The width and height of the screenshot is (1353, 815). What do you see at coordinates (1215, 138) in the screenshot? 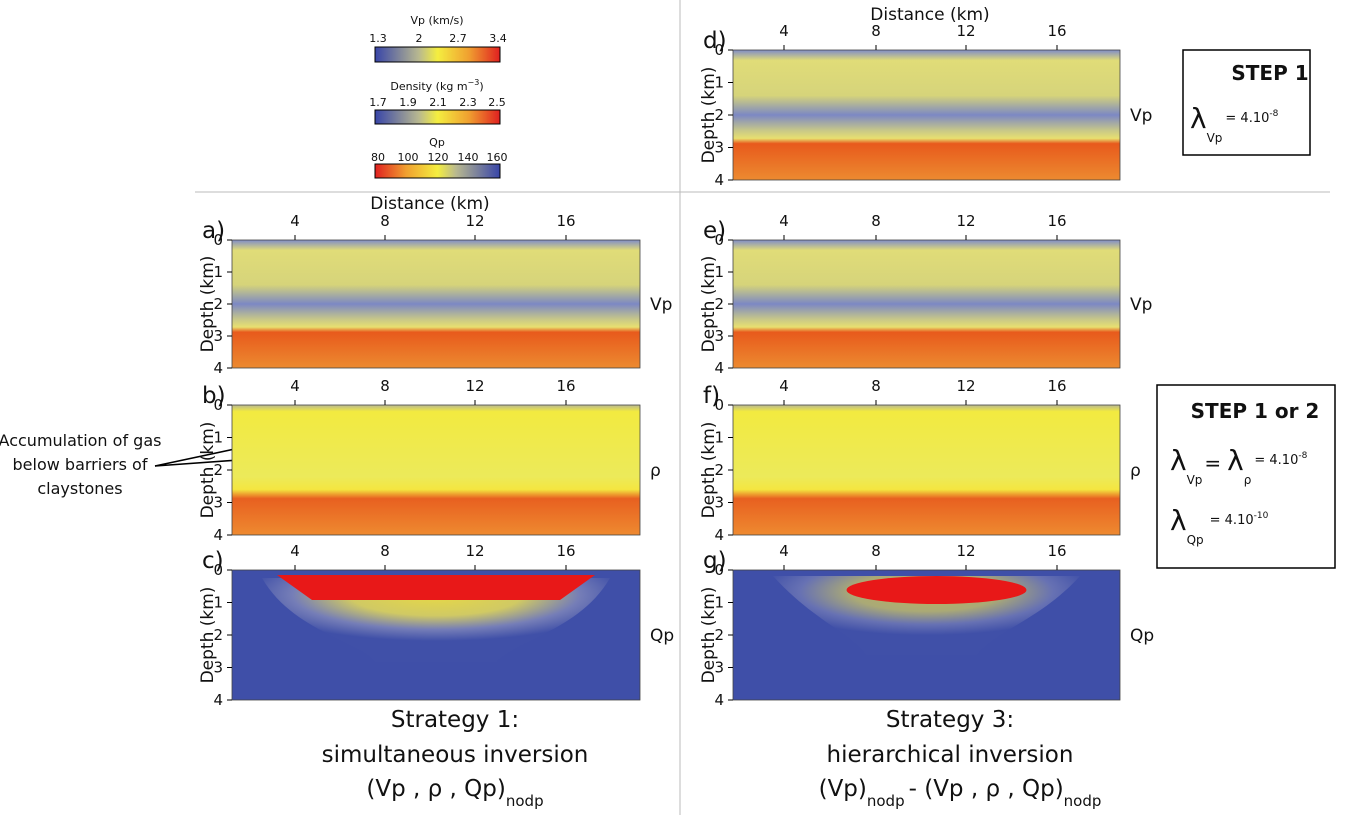
I see `subscript: Vp` at bounding box center [1215, 138].